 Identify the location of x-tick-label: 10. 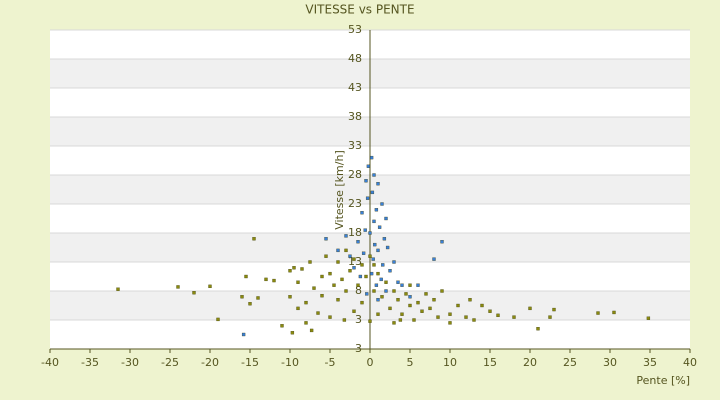
(450, 362).